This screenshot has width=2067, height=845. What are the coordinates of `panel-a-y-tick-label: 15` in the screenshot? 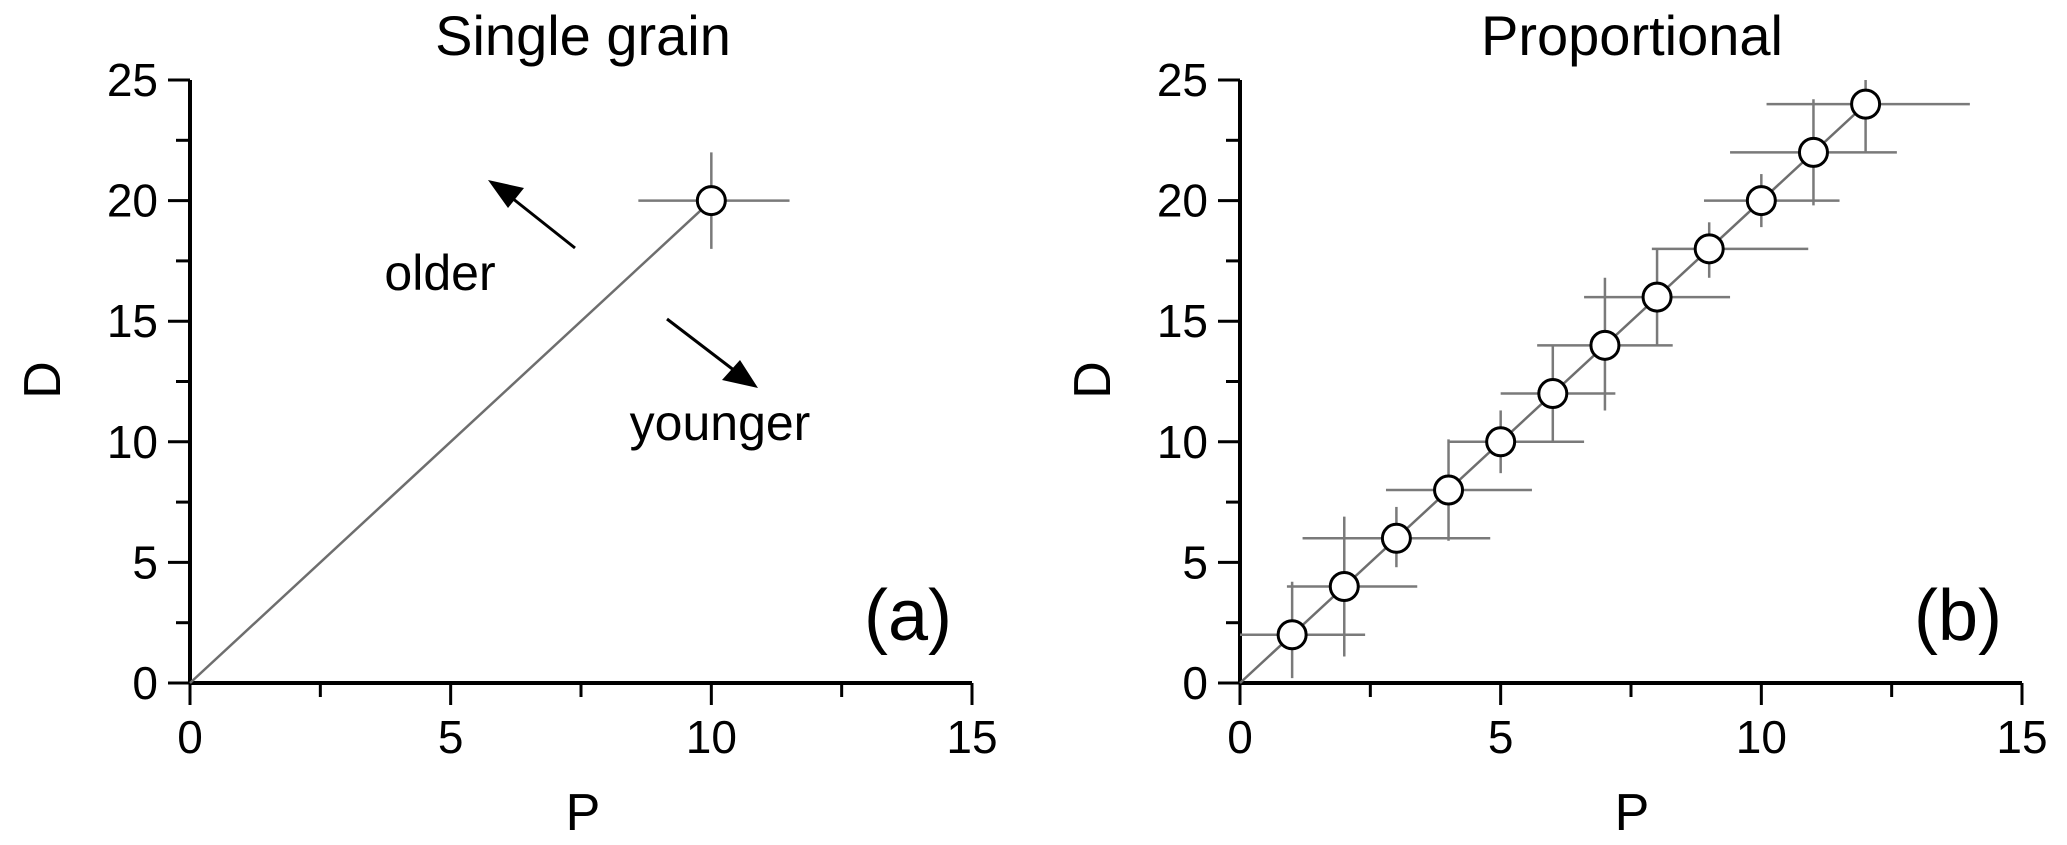 It's located at (132, 321).